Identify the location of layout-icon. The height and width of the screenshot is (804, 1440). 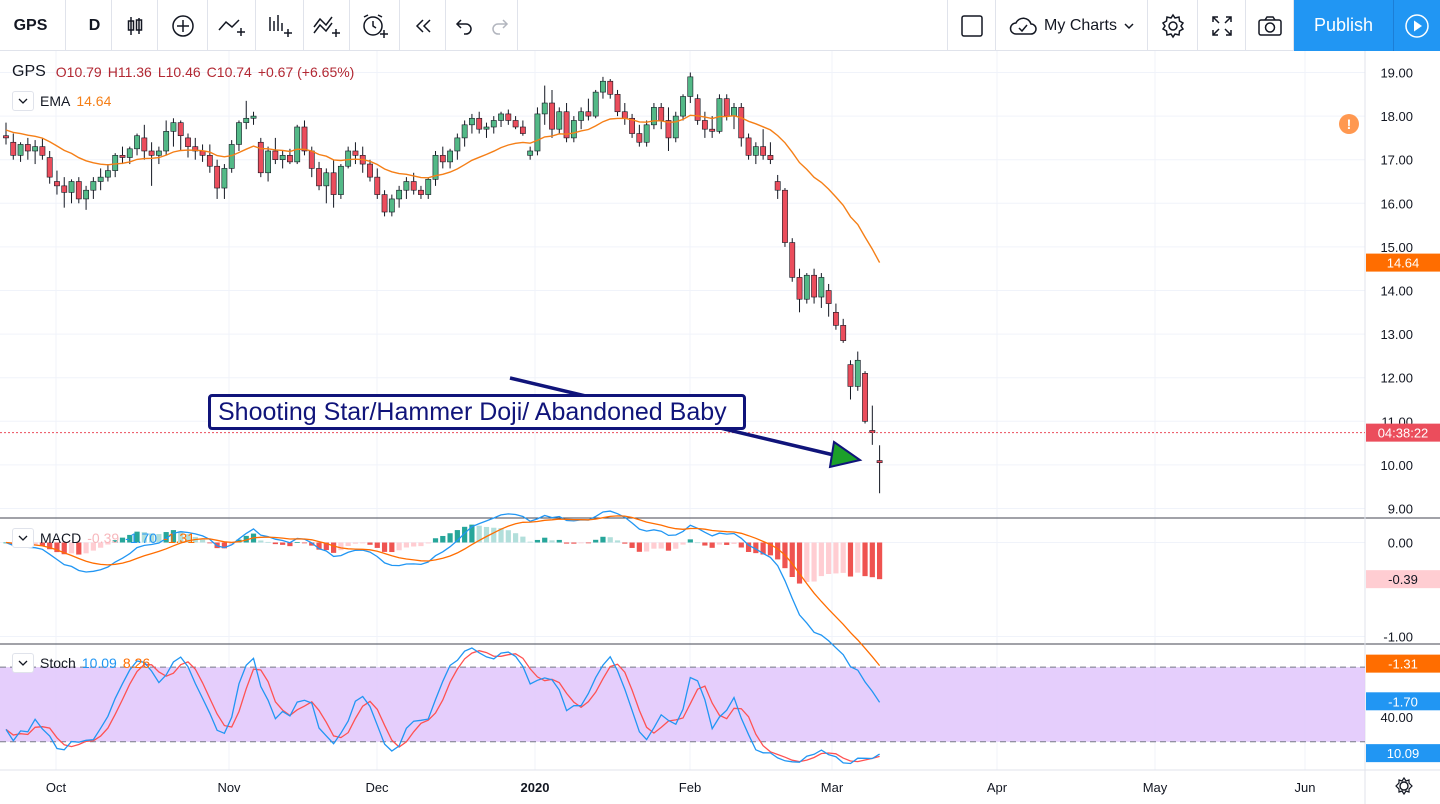
(971, 25).